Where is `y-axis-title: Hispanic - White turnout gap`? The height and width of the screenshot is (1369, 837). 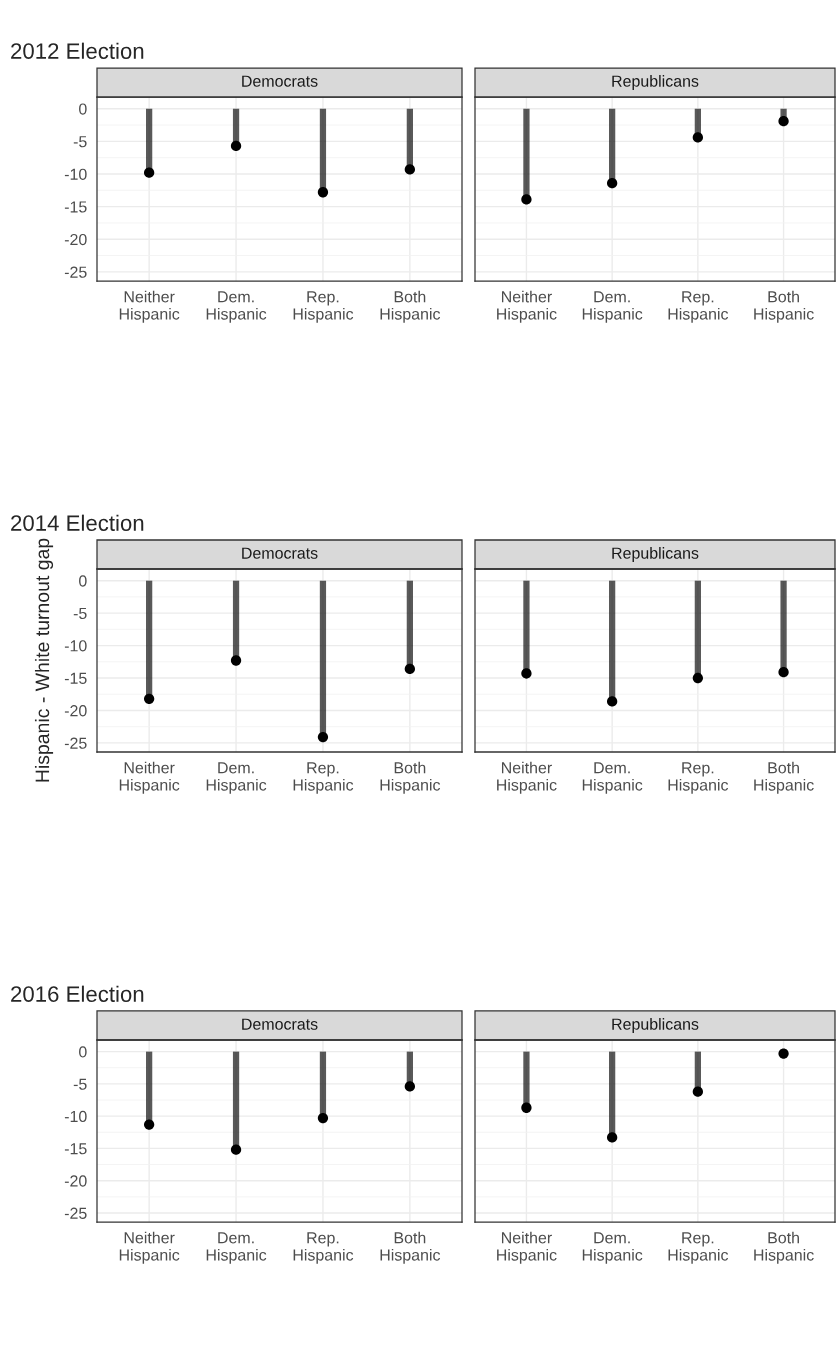 y-axis-title: Hispanic - White turnout gap is located at coordinates (44, 660).